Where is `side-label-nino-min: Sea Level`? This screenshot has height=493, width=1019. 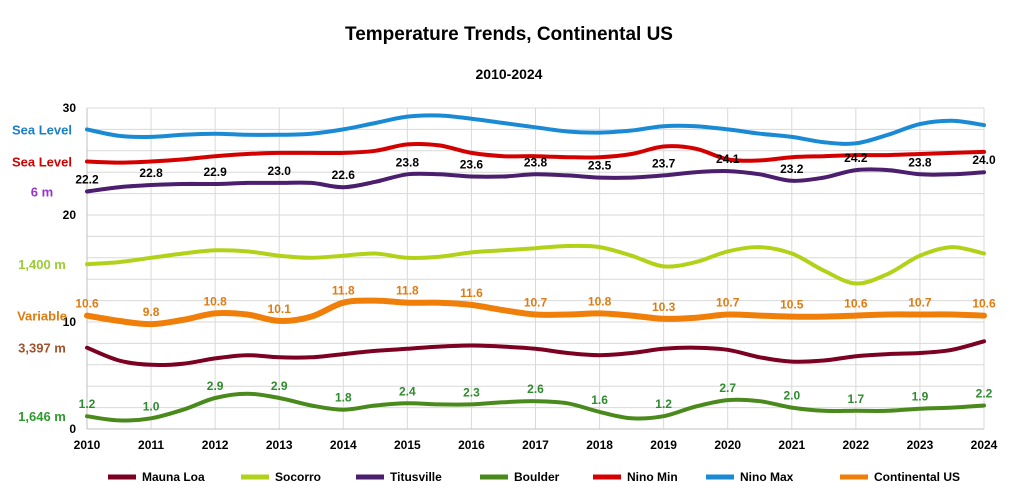 side-label-nino-min: Sea Level is located at coordinates (42, 162).